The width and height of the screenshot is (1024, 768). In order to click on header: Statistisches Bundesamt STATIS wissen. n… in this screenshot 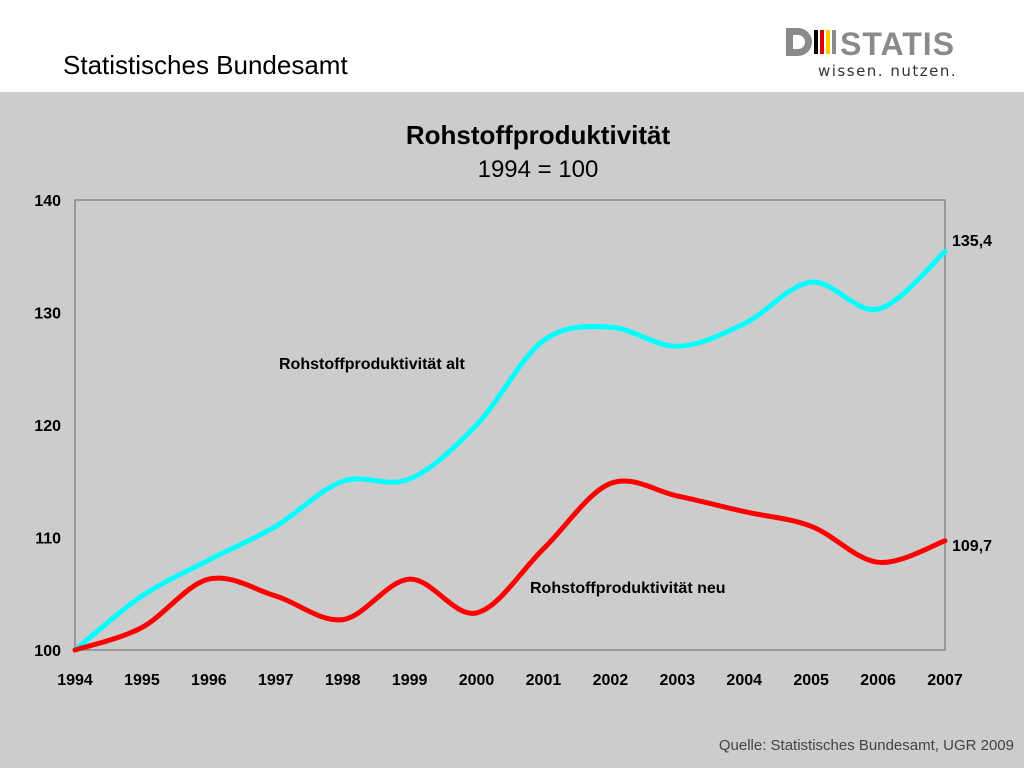, I will do `click(512, 46)`.